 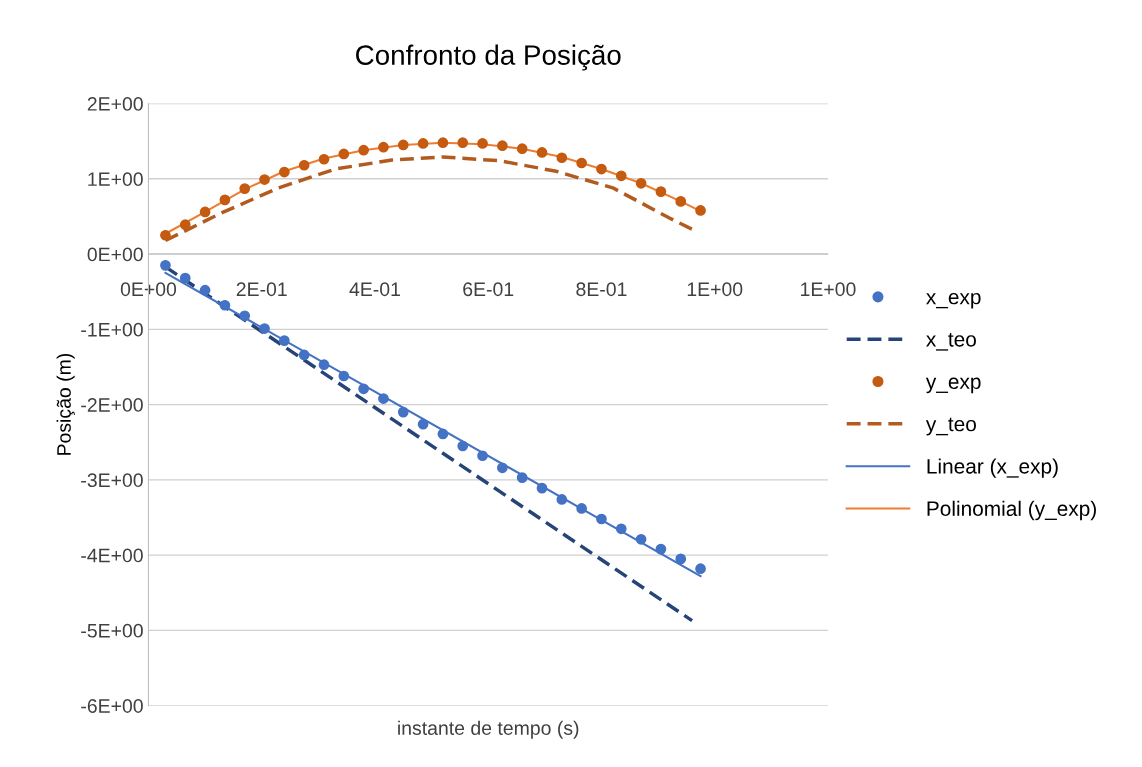 I want to click on y-axis-title: Posição (m), so click(x=65, y=404).